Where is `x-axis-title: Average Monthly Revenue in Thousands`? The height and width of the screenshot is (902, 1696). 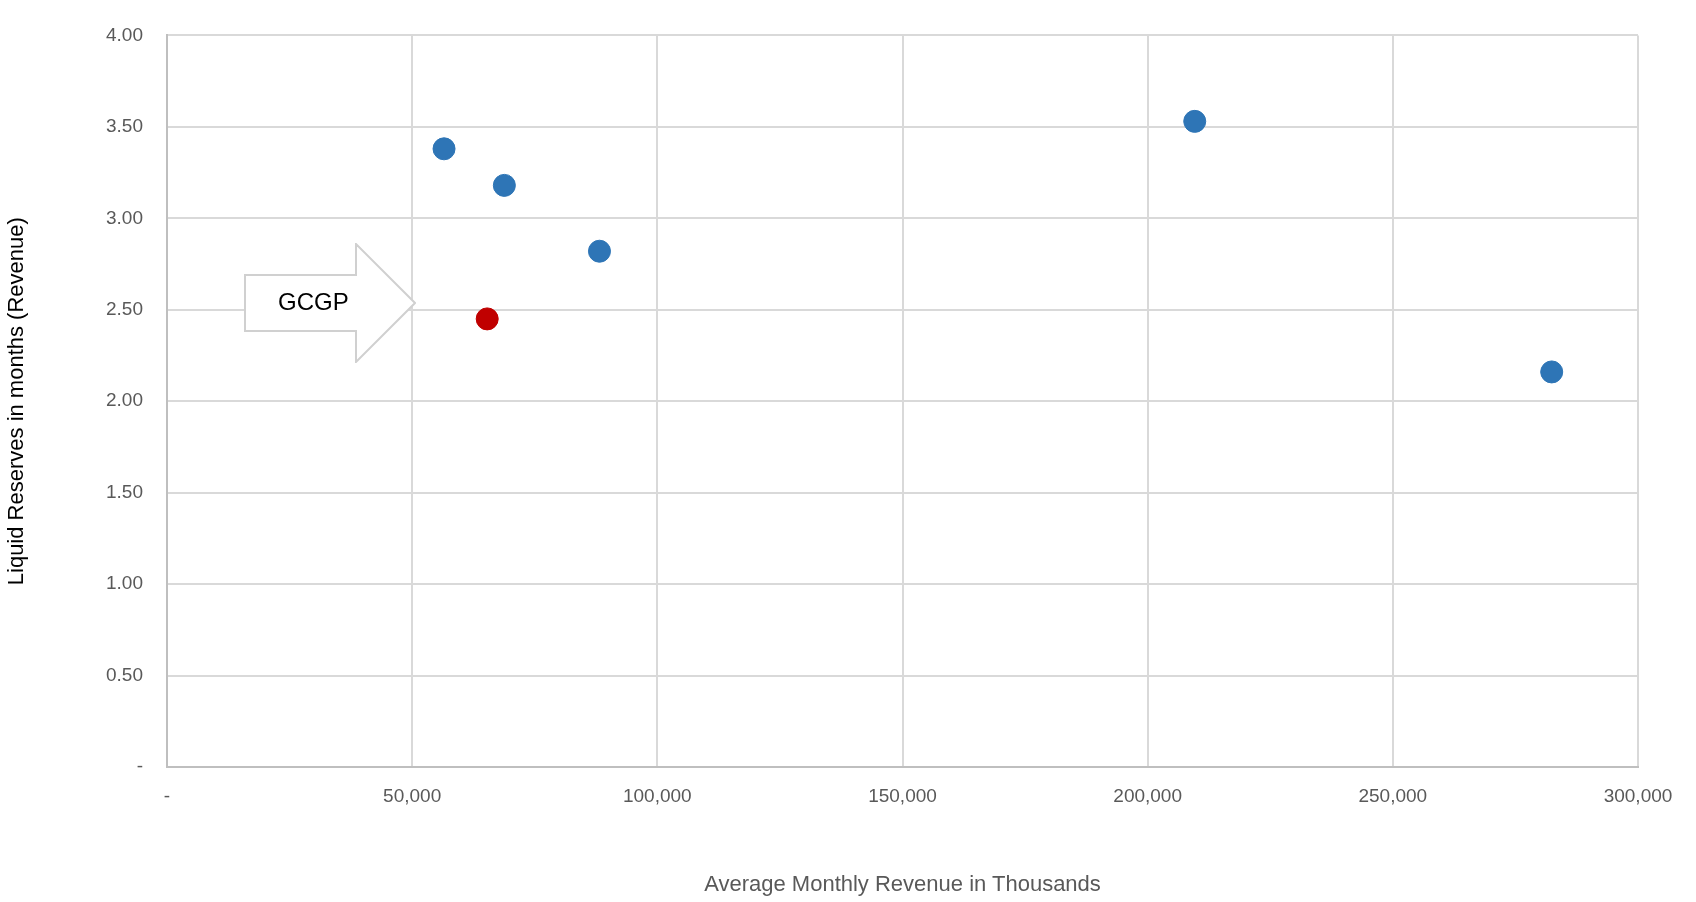
x-axis-title: Average Monthly Revenue in Thousands is located at coordinates (902, 883).